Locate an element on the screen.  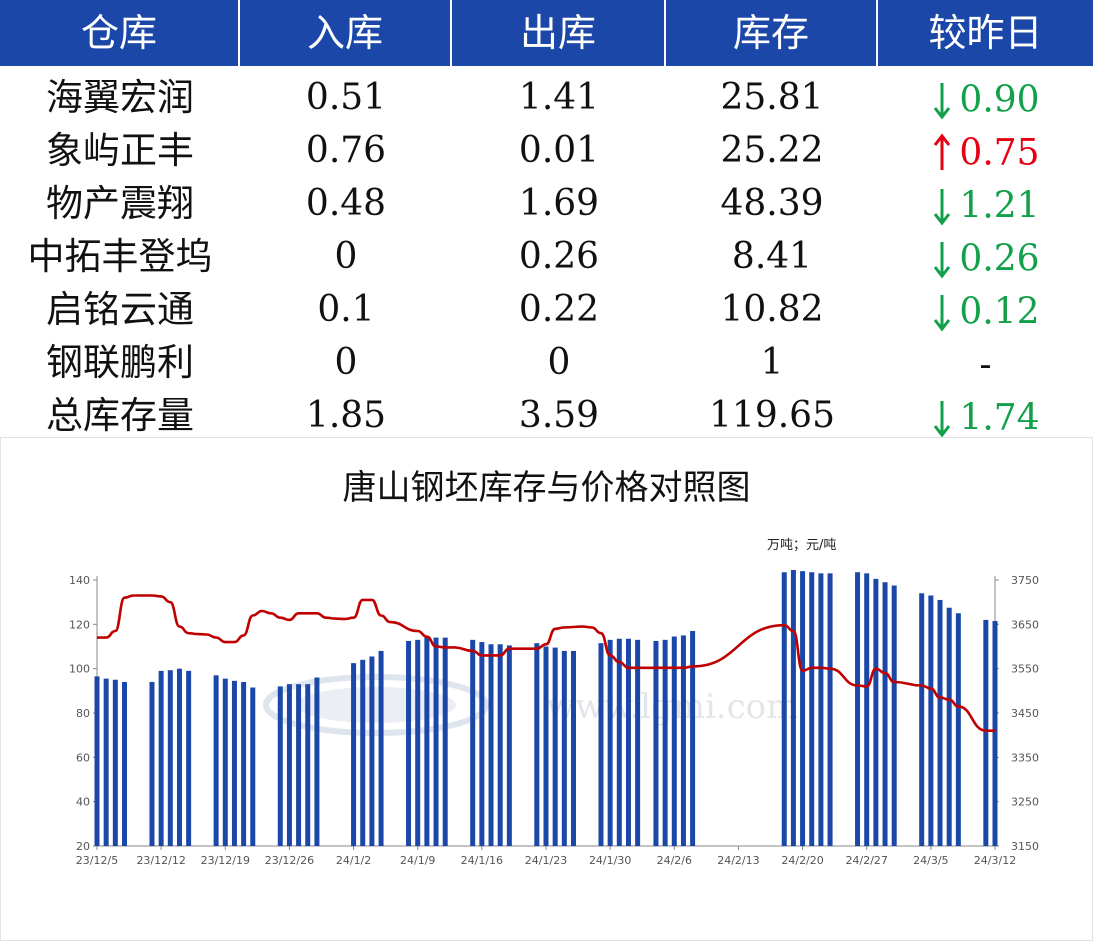
stock-value: 25.81 is located at coordinates (772, 97).